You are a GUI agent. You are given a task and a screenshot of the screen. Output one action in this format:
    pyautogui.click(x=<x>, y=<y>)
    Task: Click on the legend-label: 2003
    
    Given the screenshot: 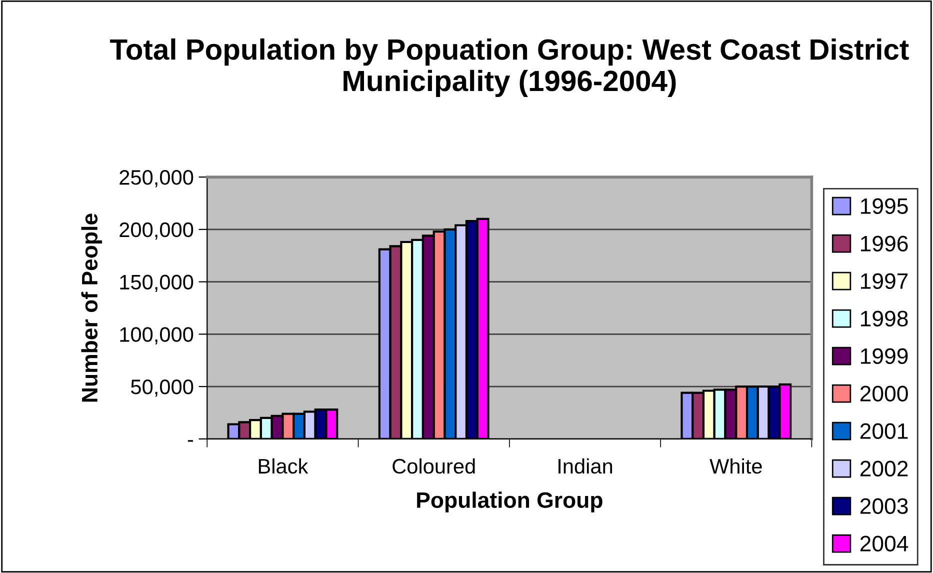 What is the action you would take?
    pyautogui.click(x=884, y=506)
    